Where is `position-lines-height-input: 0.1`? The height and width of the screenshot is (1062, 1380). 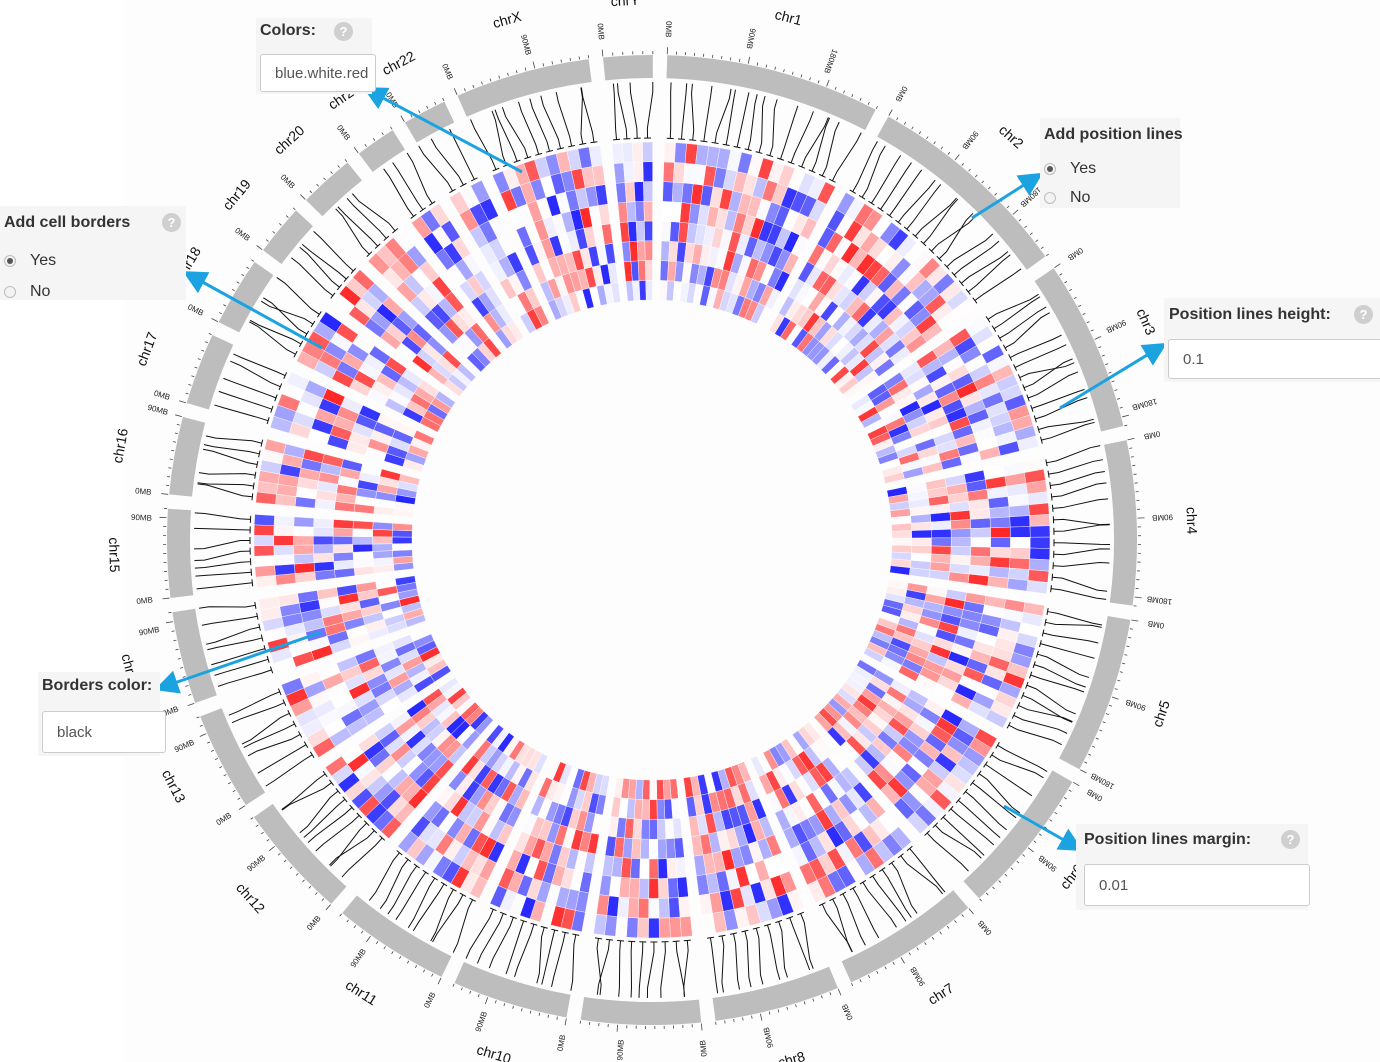 position-lines-height-input: 0.1 is located at coordinates (1274, 359).